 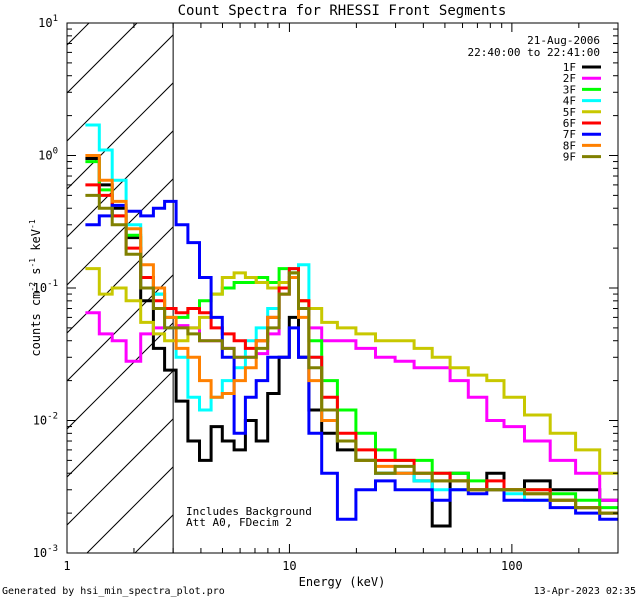 What do you see at coordinates (342, 582) in the screenshot?
I see `x-axis-label: Energy (keV)` at bounding box center [342, 582].